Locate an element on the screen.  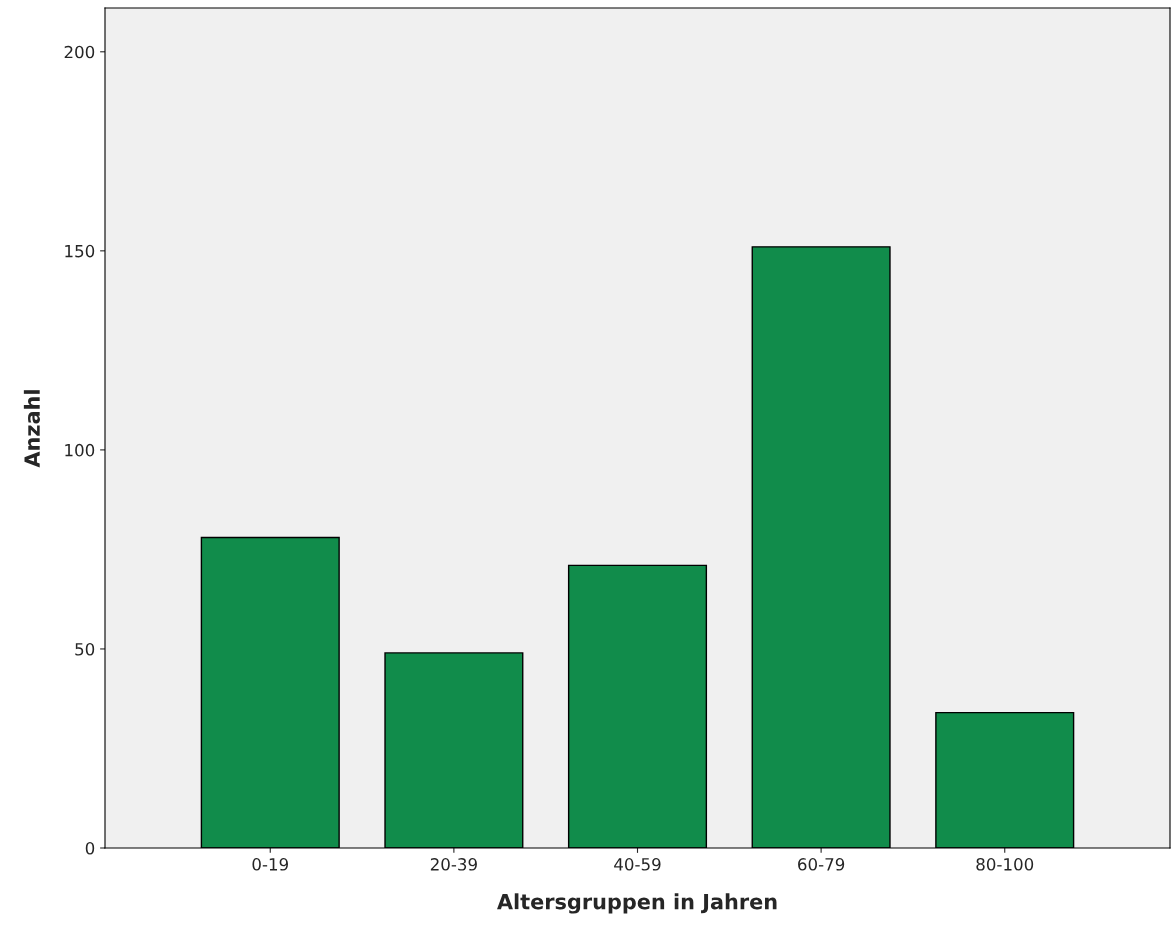
y-tick-label: 100 is located at coordinates (80, 450).